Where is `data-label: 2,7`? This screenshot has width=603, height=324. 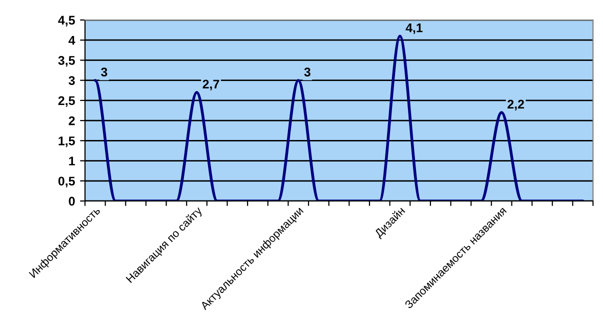 data-label: 2,7 is located at coordinates (211, 85).